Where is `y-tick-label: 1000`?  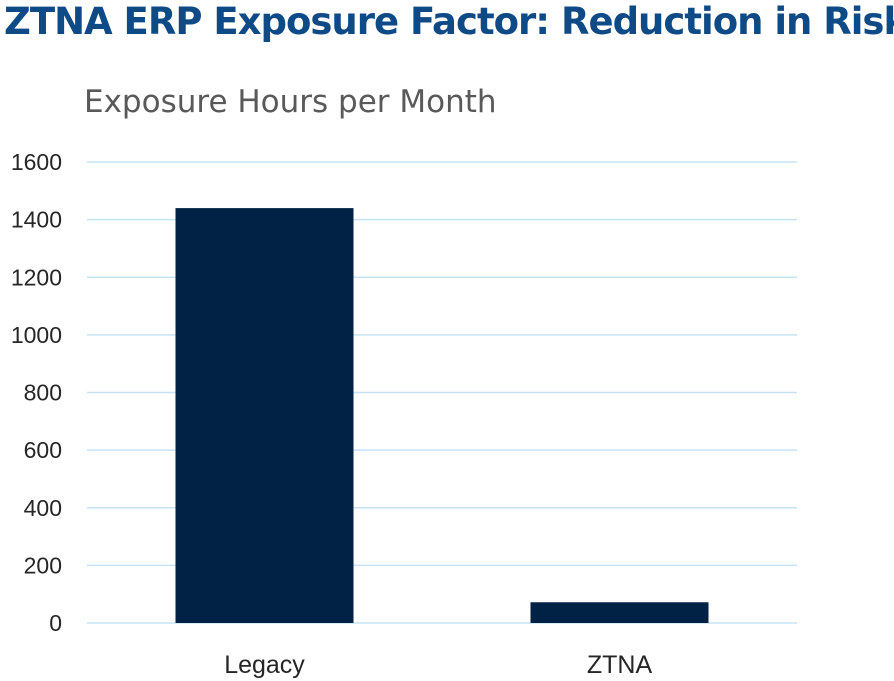
y-tick-label: 1000 is located at coordinates (36, 335).